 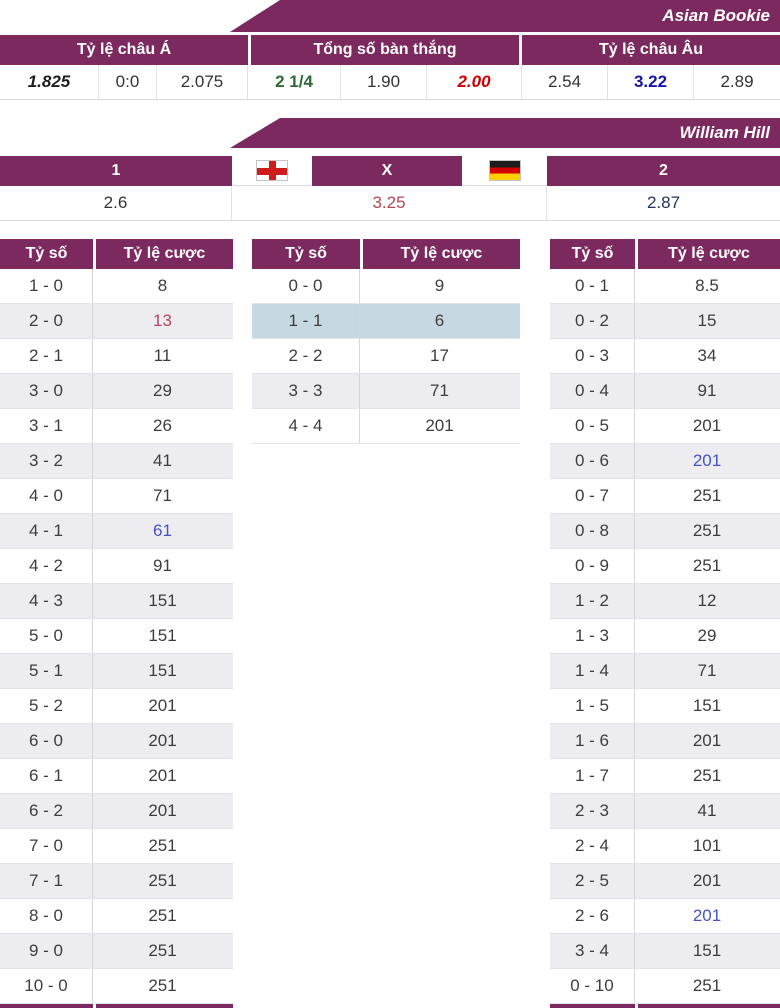 What do you see at coordinates (116, 203) in the screenshot?
I see `william-hill-odds-value: 2.6` at bounding box center [116, 203].